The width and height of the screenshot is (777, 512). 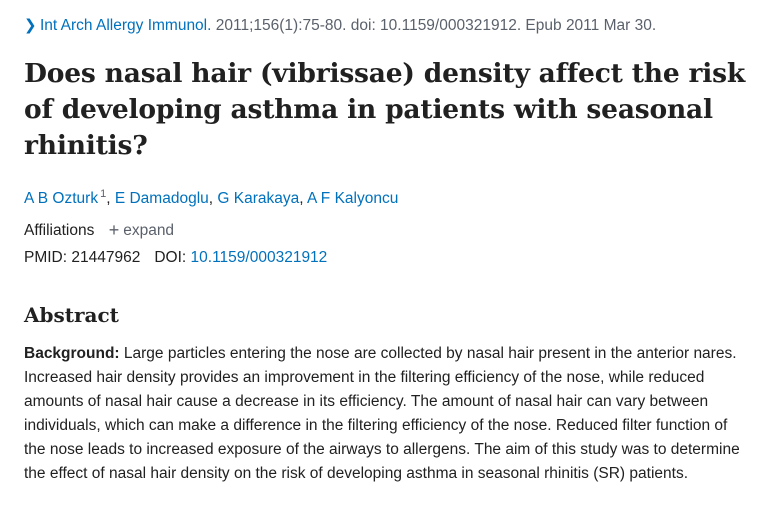 I want to click on abstract-heading: Abstract, so click(x=71, y=315).